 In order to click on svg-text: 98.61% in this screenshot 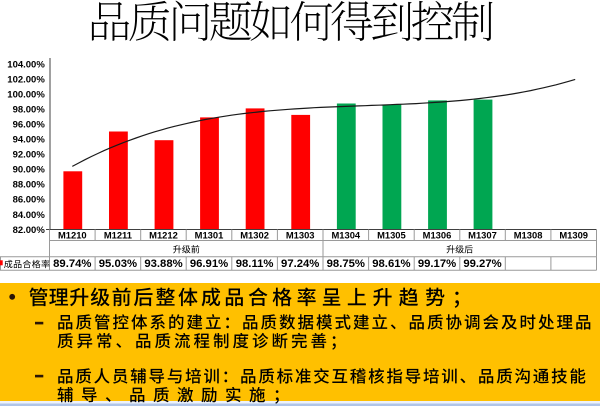, I will do `click(391, 264)`.